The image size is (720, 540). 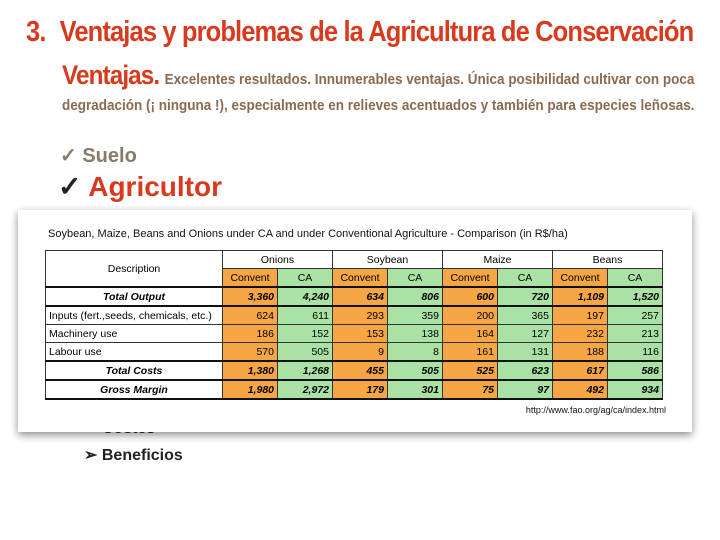 I want to click on value-cell: 127, so click(x=525, y=333).